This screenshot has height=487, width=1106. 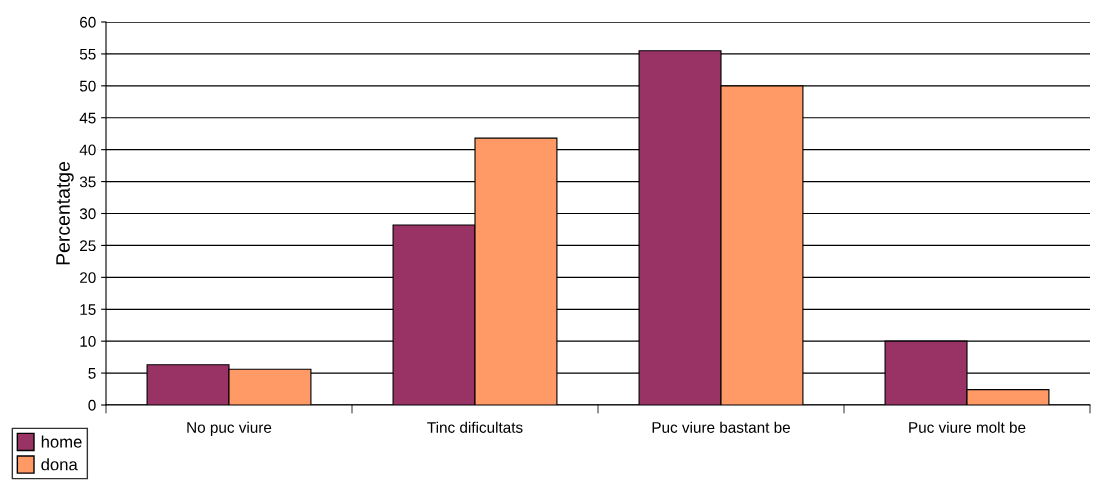 What do you see at coordinates (92, 405) in the screenshot?
I see `y-tick-label: 0` at bounding box center [92, 405].